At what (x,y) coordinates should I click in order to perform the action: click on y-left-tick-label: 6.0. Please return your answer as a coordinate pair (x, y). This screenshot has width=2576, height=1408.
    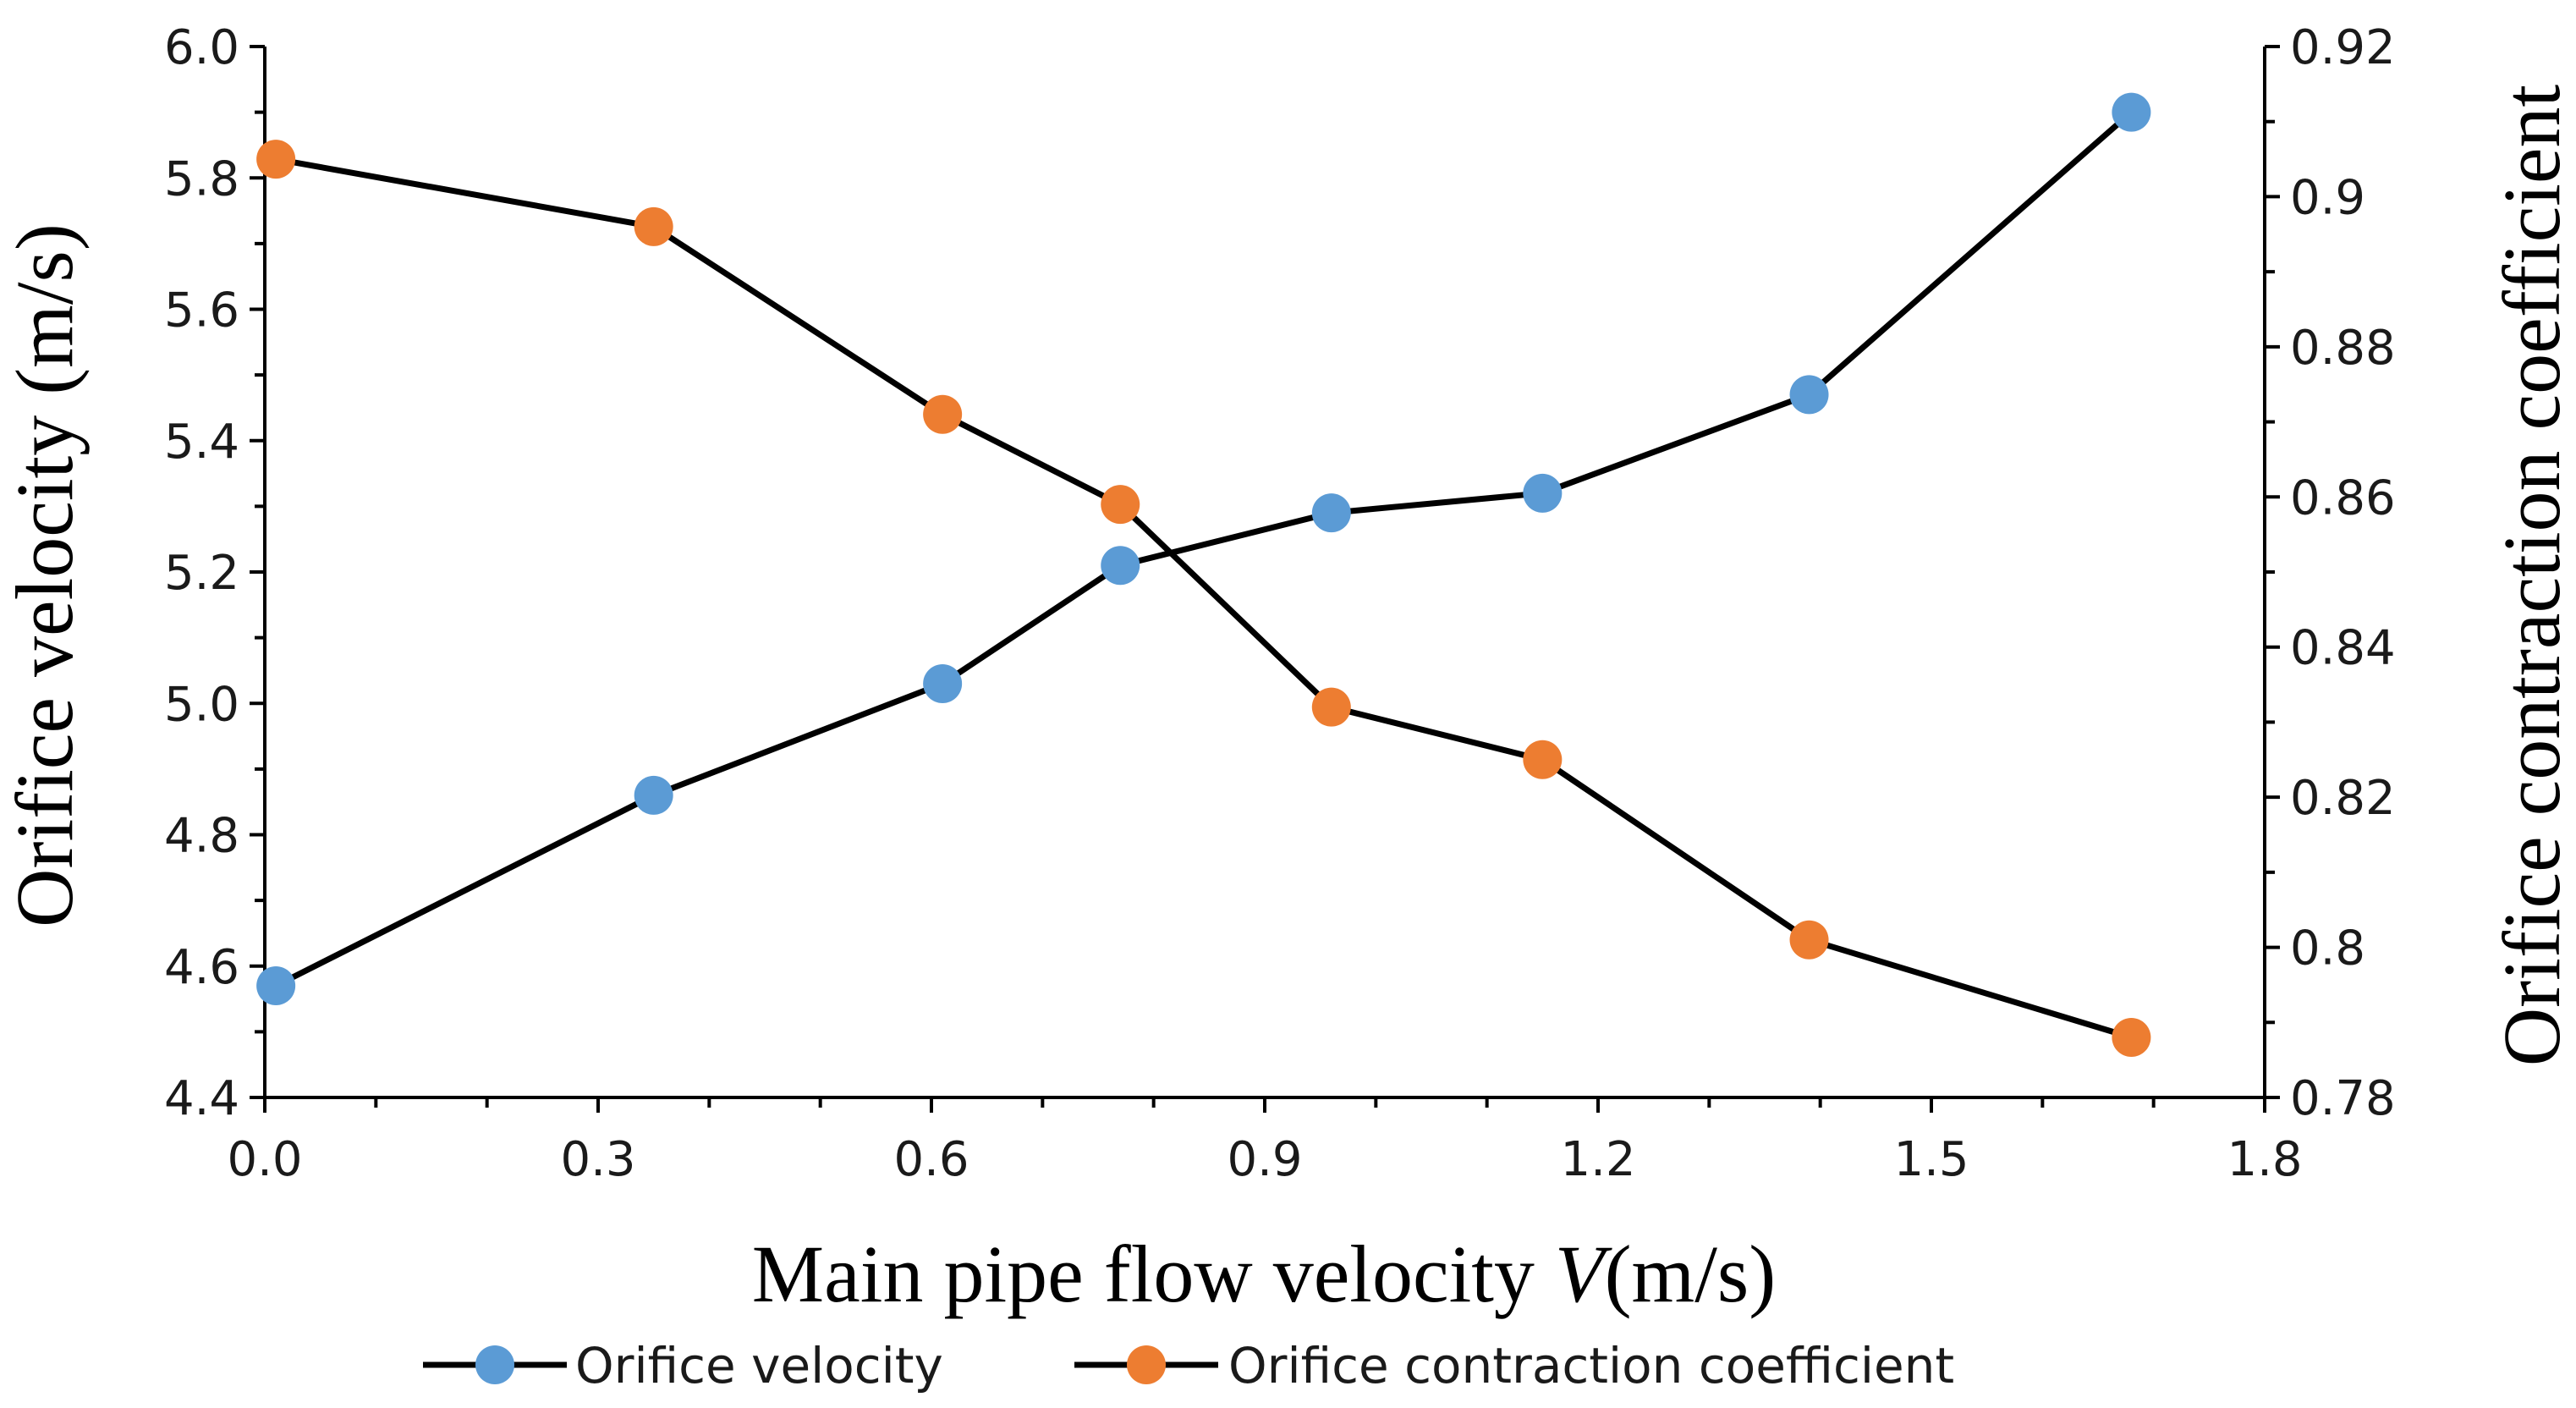
    Looking at the image, I should click on (201, 47).